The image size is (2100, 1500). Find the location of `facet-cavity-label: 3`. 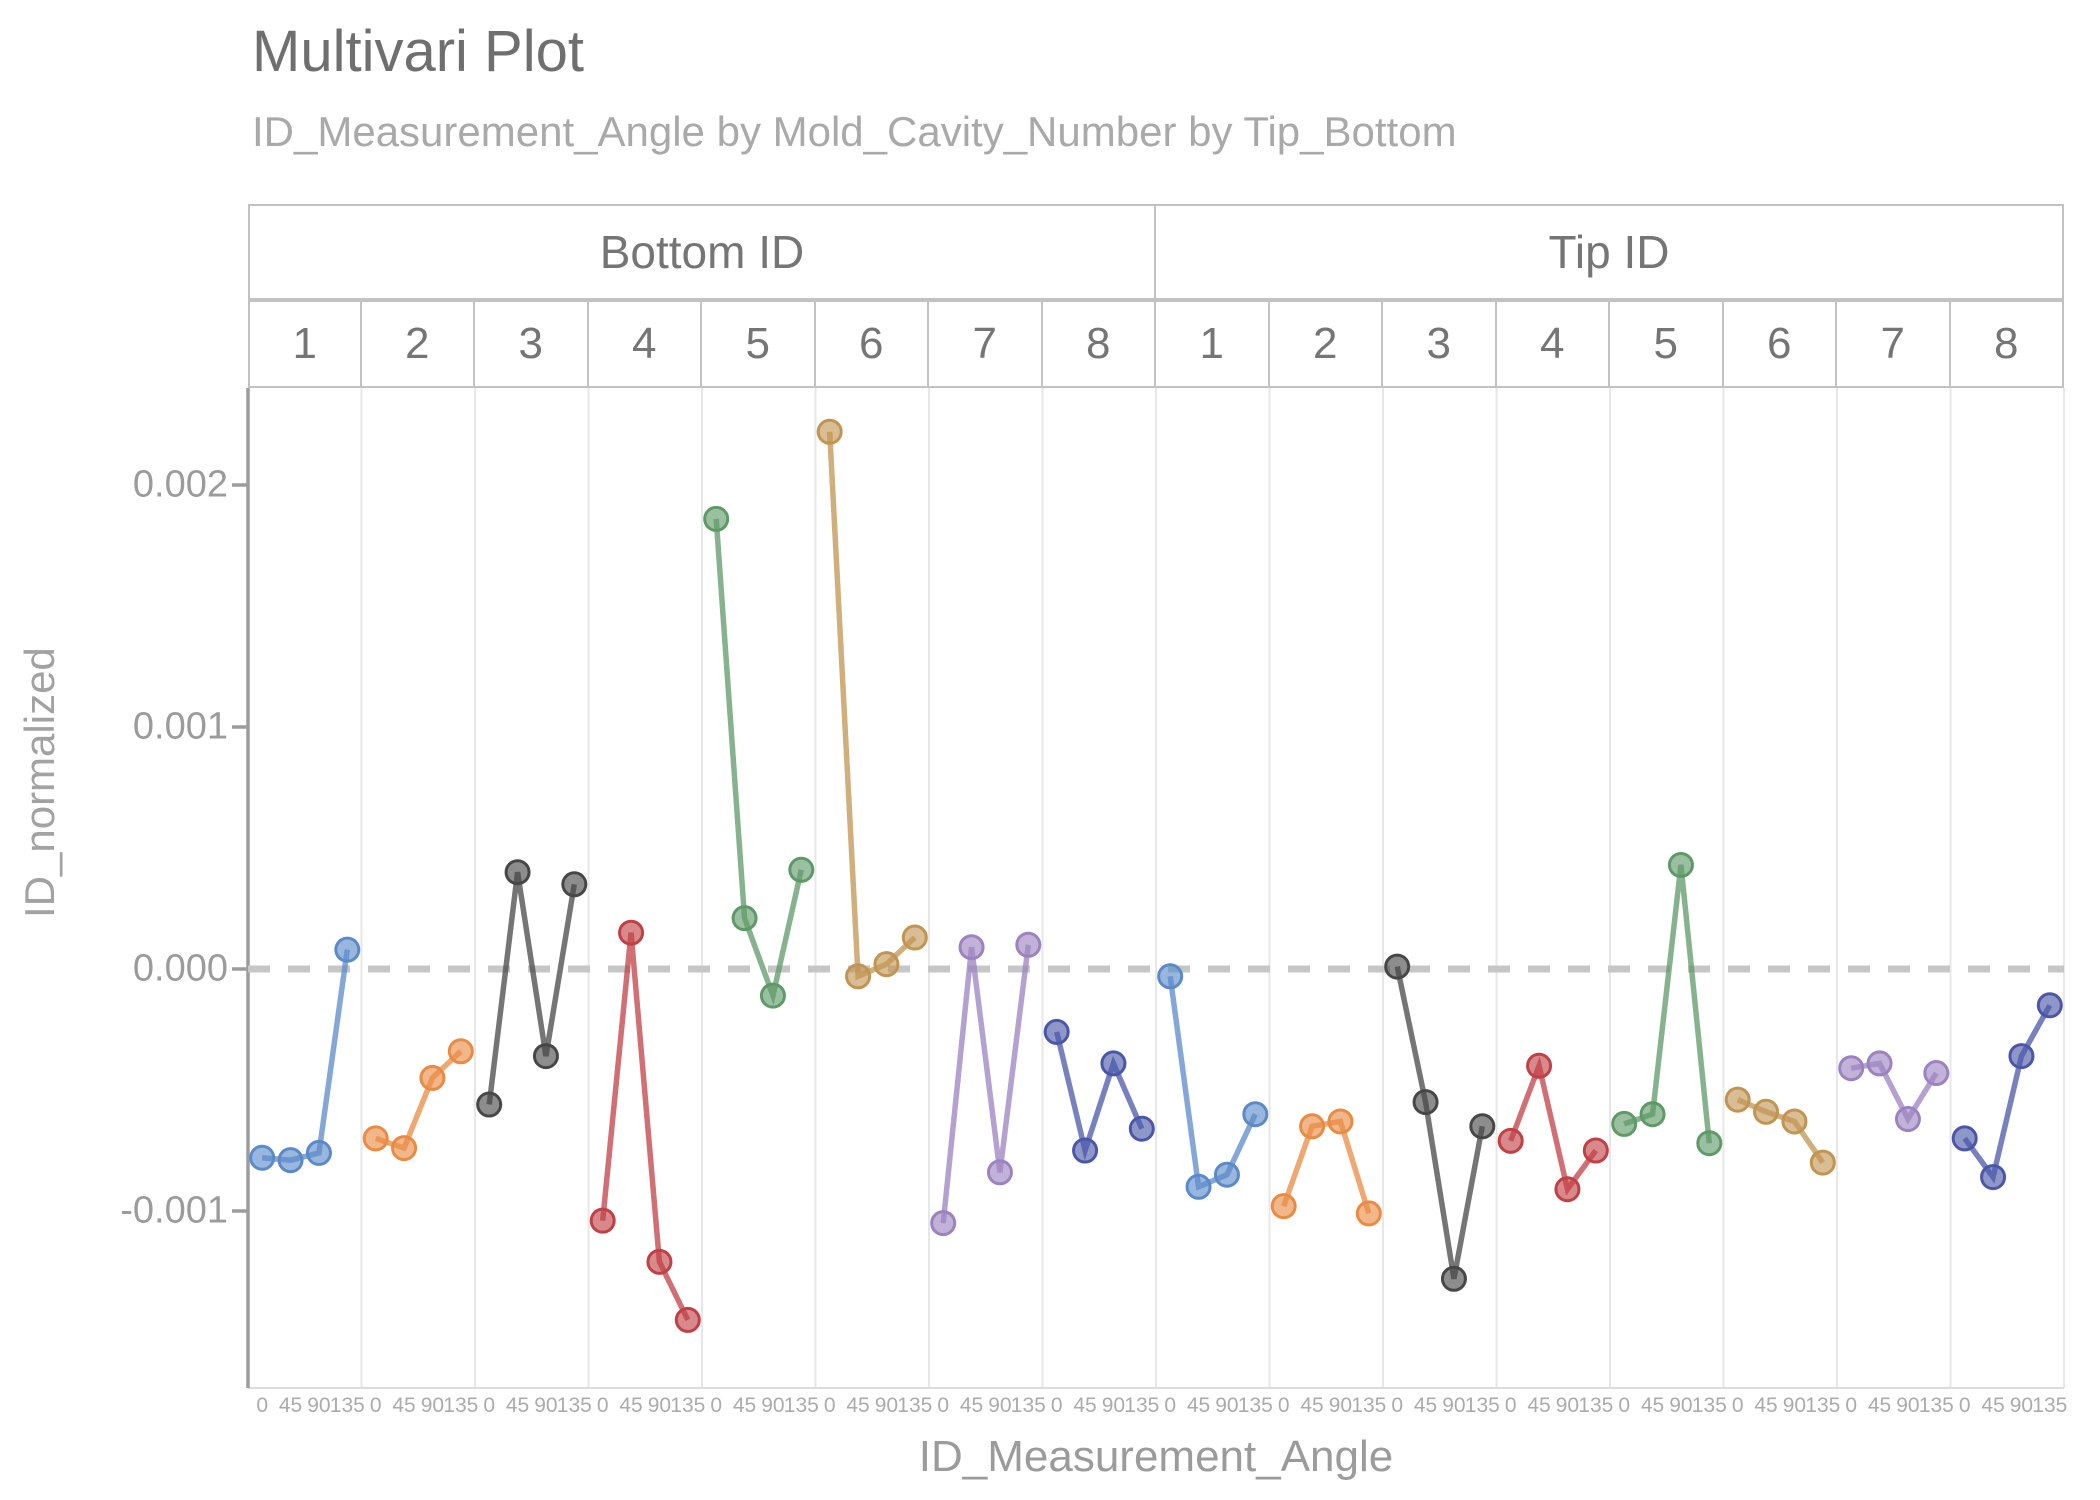

facet-cavity-label: 3 is located at coordinates (1440, 344).